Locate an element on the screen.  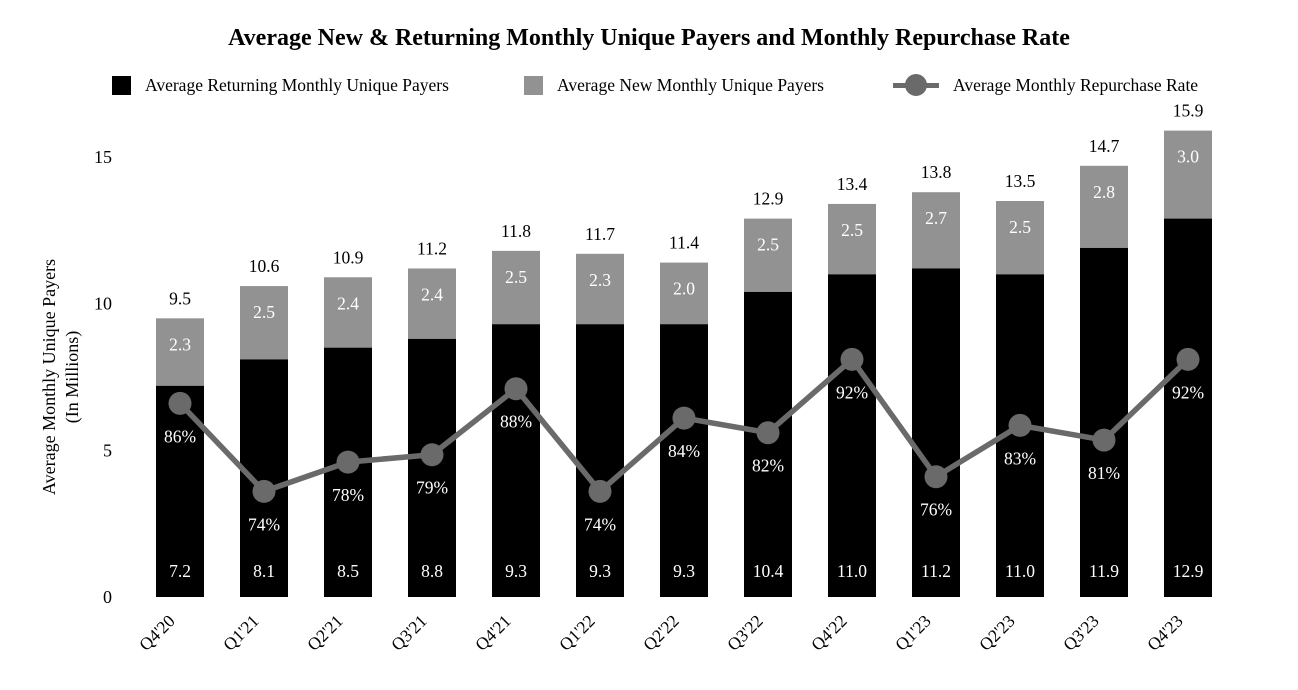
bar-total-label: 13.8 is located at coordinates (936, 172).